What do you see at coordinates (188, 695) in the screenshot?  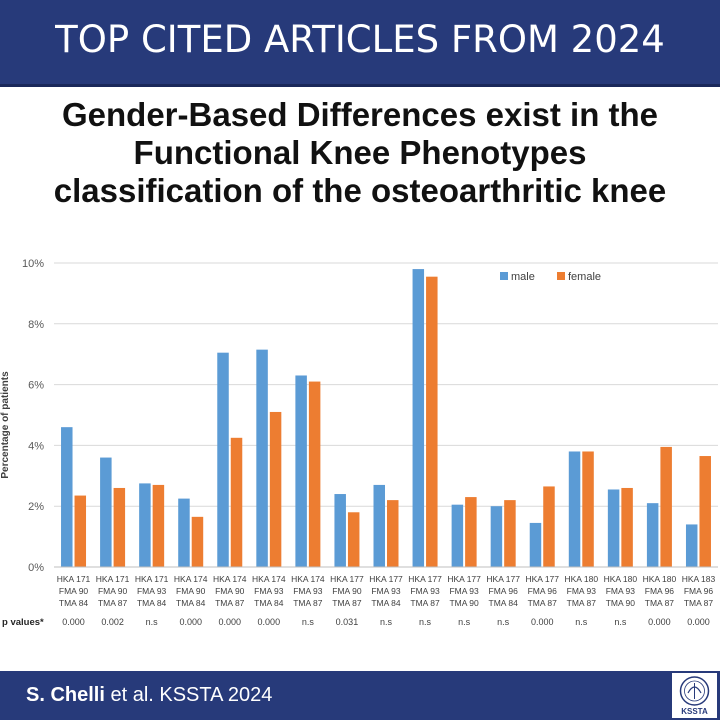 I see `citation-rest: et al. KSSTA 2024` at bounding box center [188, 695].